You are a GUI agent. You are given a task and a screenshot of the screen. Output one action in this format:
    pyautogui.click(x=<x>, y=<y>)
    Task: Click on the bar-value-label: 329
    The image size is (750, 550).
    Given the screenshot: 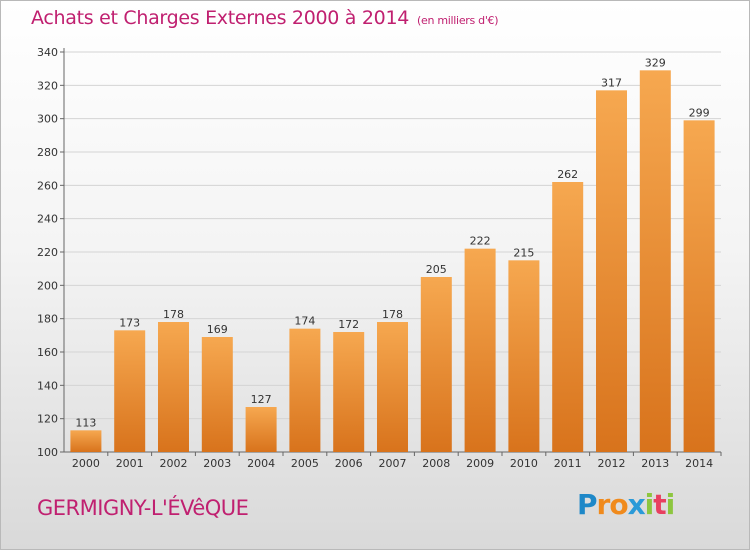 What is the action you would take?
    pyautogui.click(x=655, y=62)
    